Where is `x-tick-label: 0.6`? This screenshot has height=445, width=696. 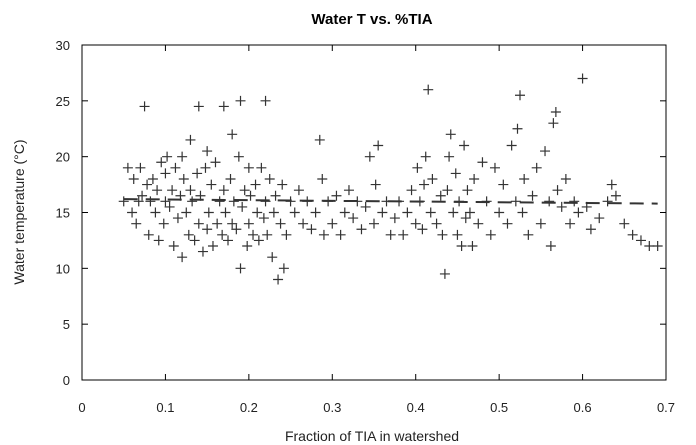 x-tick-label: 0.6 is located at coordinates (583, 407).